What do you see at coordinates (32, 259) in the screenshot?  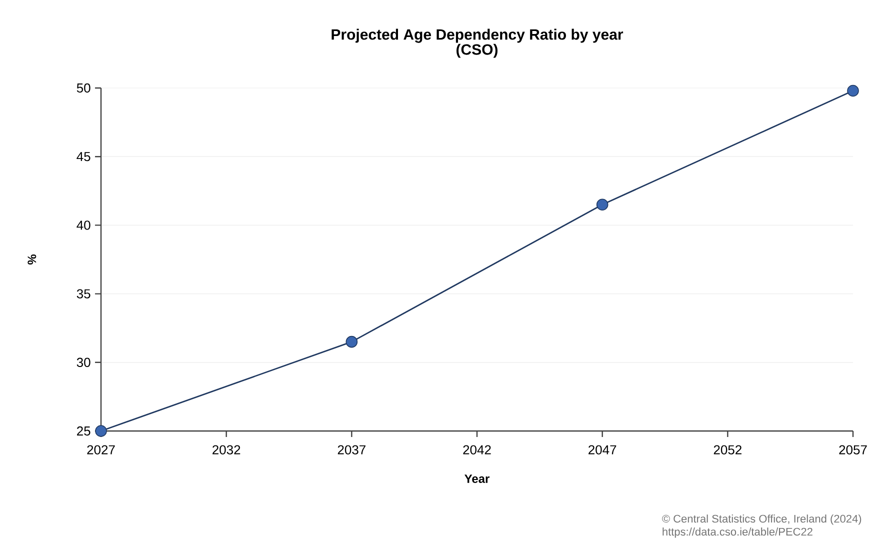 I see `y-axis-title: %` at bounding box center [32, 259].